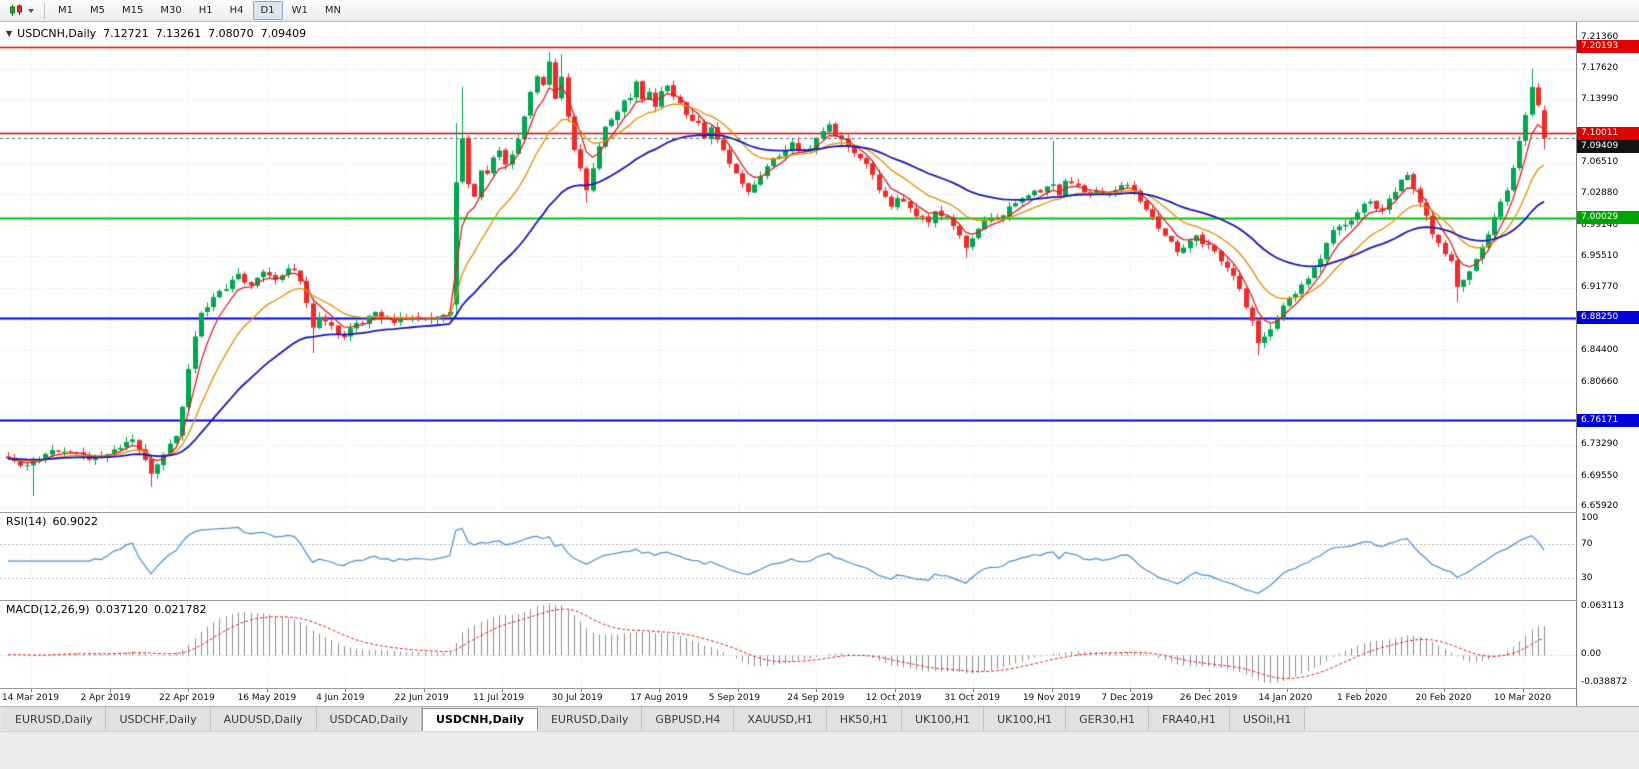 The width and height of the screenshot is (1639, 769). Describe the element at coordinates (1587, 543) in the screenshot. I see `rsi-axis-label: 70` at that location.